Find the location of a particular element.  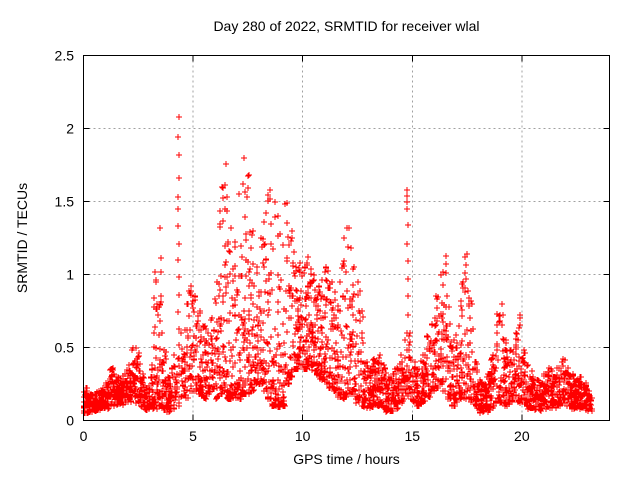

y-tick-label: 2 is located at coordinates (70, 129).